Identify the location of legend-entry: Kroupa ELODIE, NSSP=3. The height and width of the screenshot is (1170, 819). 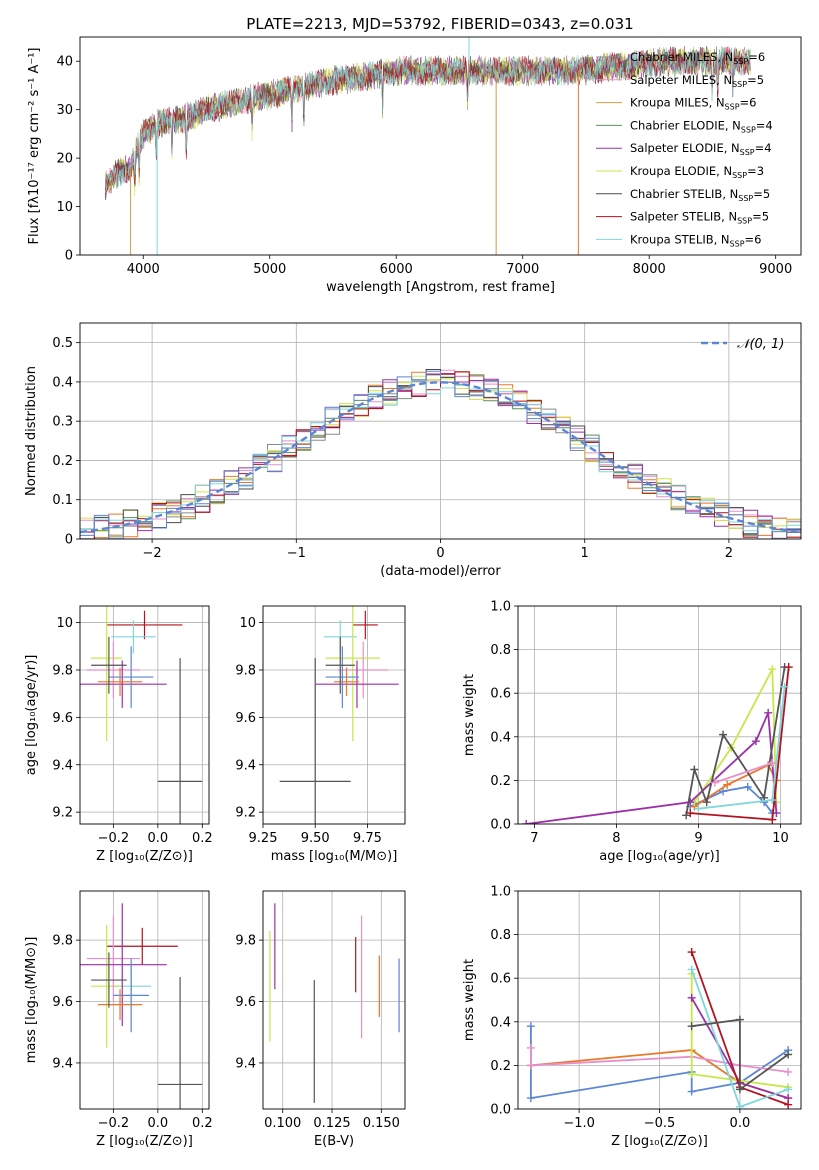
(697, 172).